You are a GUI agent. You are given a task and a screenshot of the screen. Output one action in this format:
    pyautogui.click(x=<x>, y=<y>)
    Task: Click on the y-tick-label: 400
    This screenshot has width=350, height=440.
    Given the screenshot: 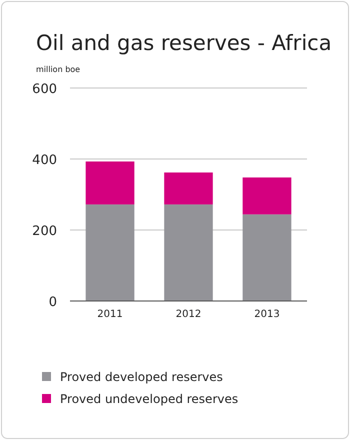 What is the action you would take?
    pyautogui.click(x=44, y=160)
    